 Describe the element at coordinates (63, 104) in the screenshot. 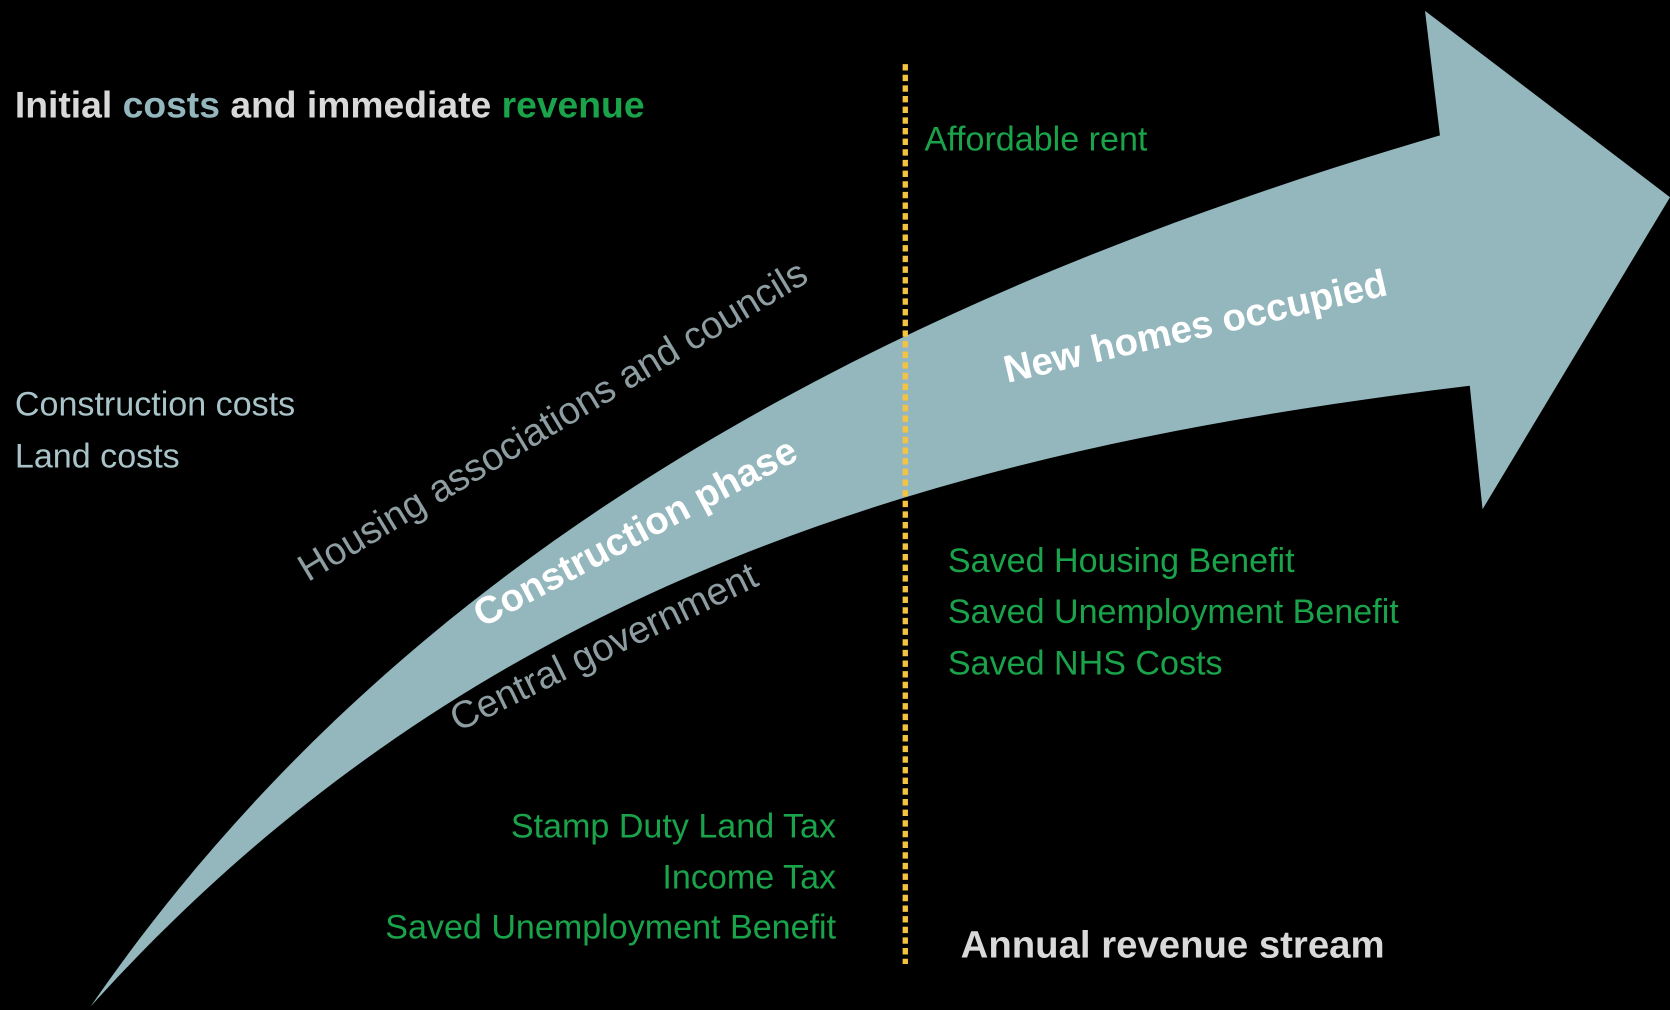

I see `title-part: Initial` at that location.